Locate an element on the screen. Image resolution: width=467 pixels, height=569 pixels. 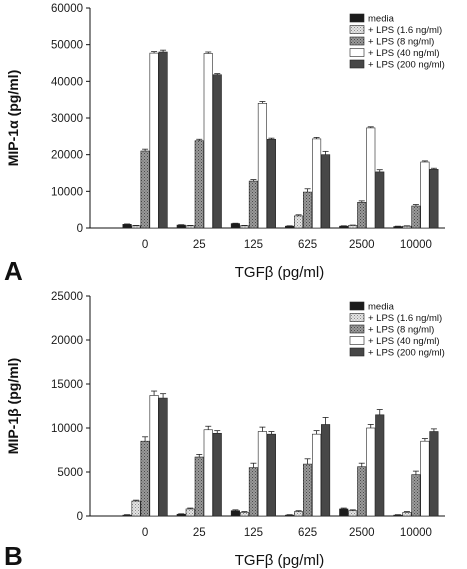
y-axis-label: MIP-1α (pg/ml) is located at coordinates (13, 118).